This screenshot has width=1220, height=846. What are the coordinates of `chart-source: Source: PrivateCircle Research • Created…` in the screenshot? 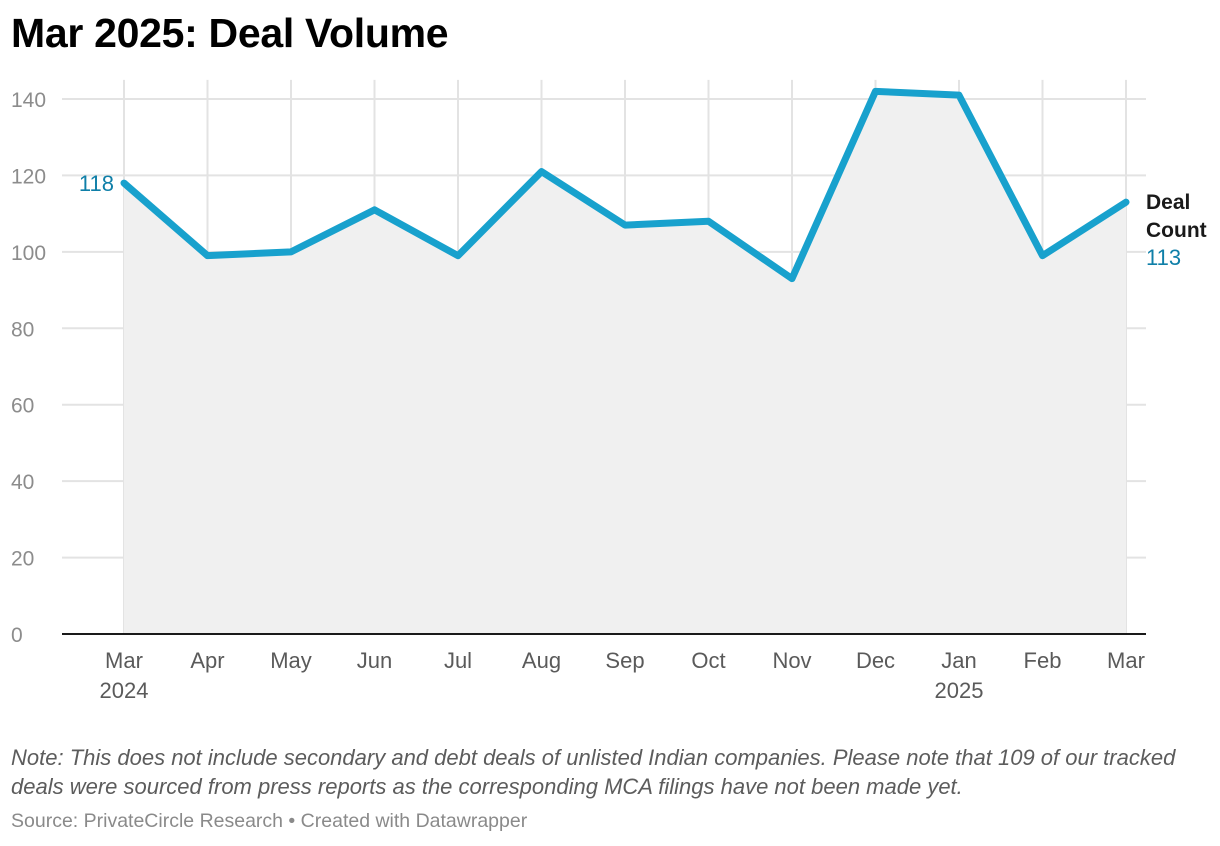 It's located at (269, 821).